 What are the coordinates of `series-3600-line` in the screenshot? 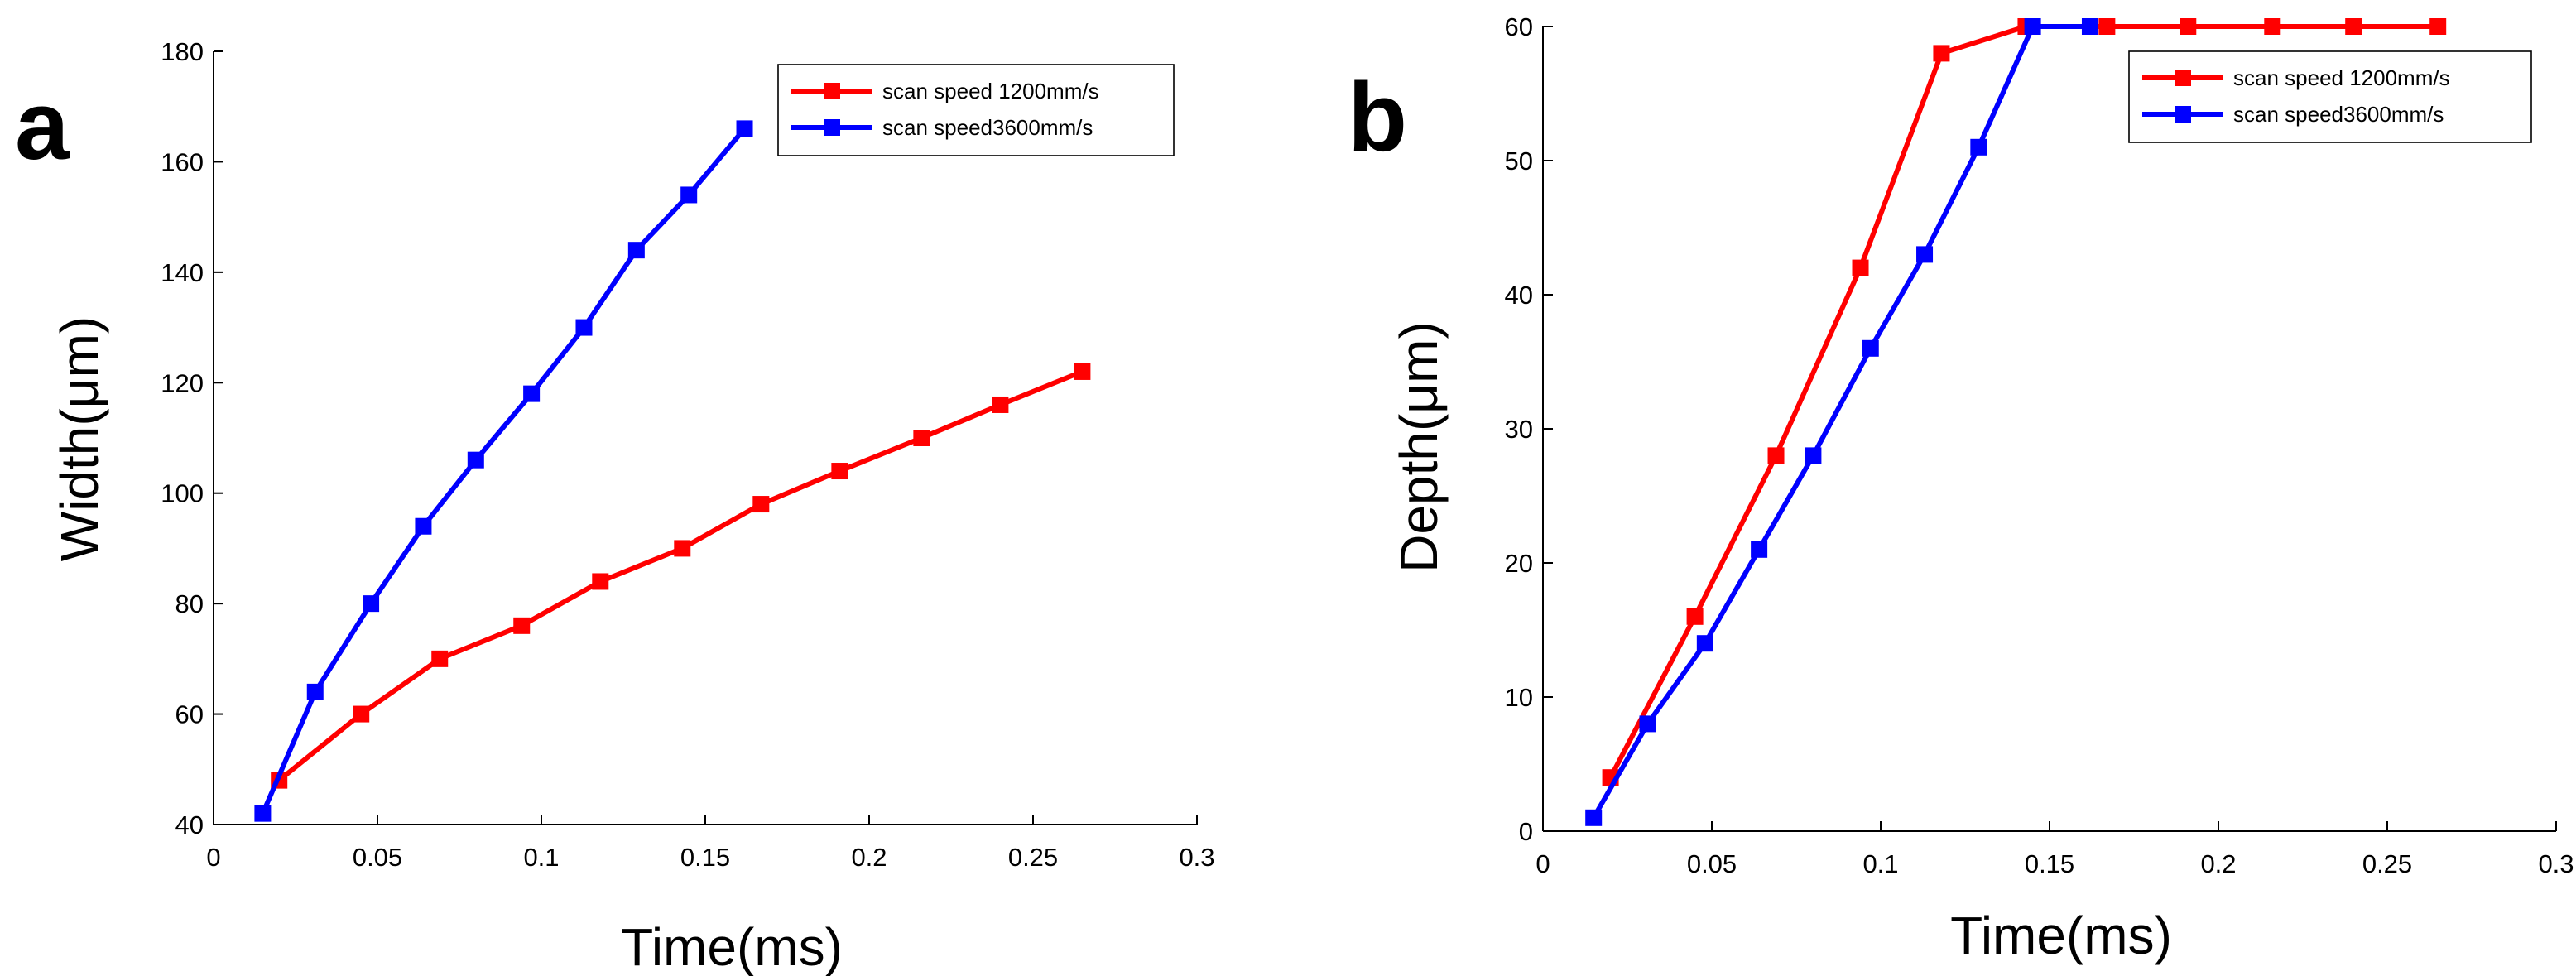 It's located at (503, 471).